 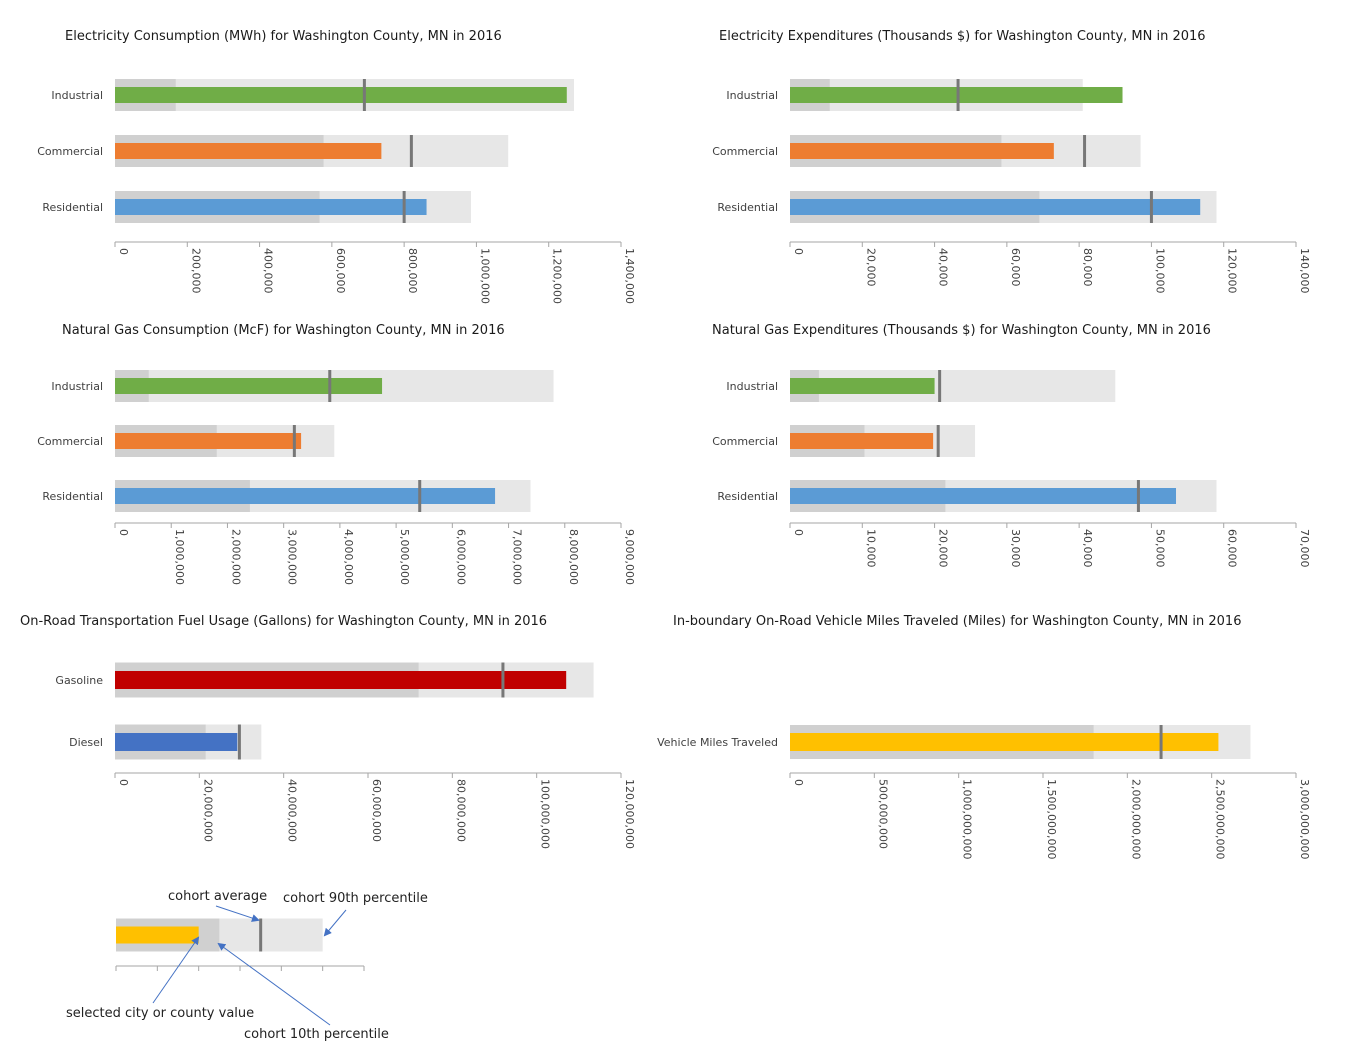 I want to click on tick-label: 3,000,000,000, so click(x=1304, y=819).